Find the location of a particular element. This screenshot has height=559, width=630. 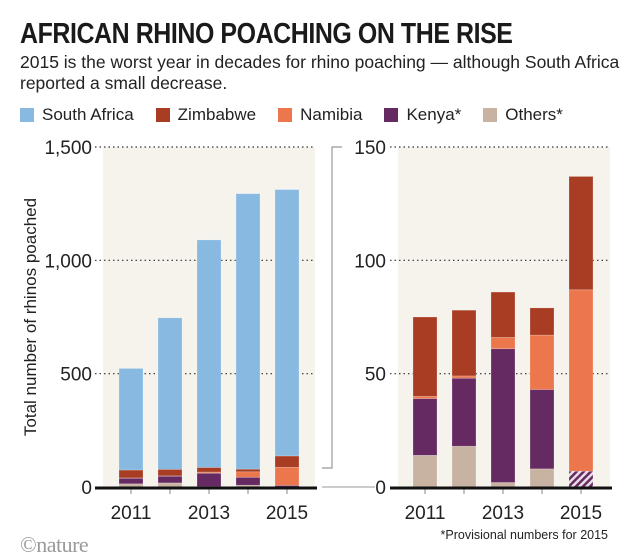

legend-item: Namibia is located at coordinates (320, 115).